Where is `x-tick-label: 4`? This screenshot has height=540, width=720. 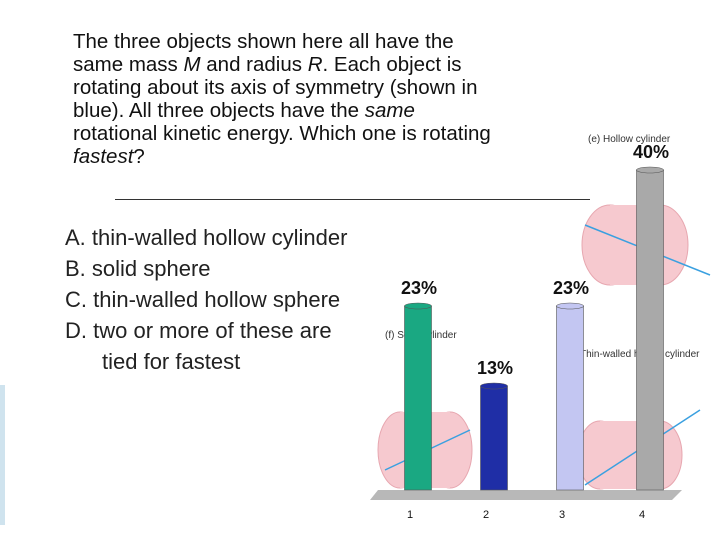
x-tick-label: 4 is located at coordinates (642, 515).